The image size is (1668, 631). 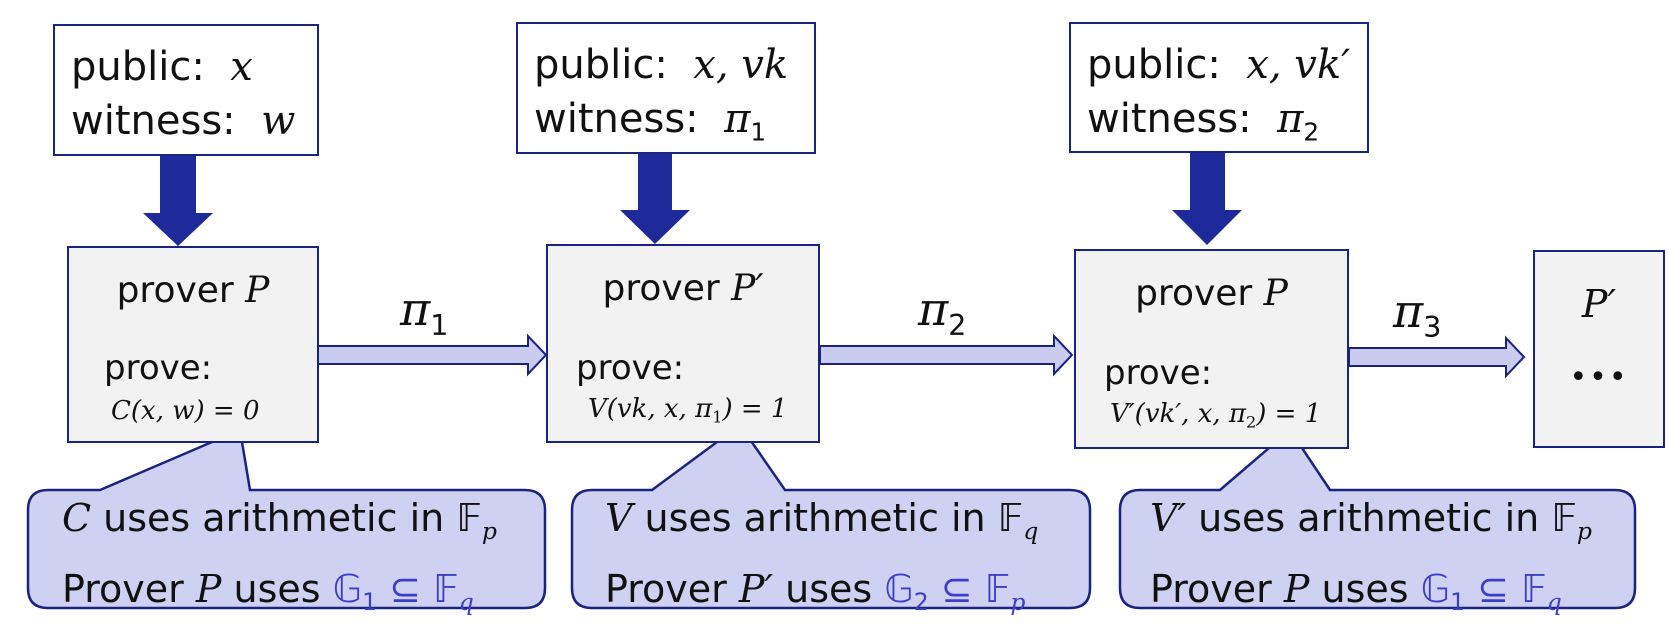 I want to click on public-value: x, vk, so click(x=741, y=65).